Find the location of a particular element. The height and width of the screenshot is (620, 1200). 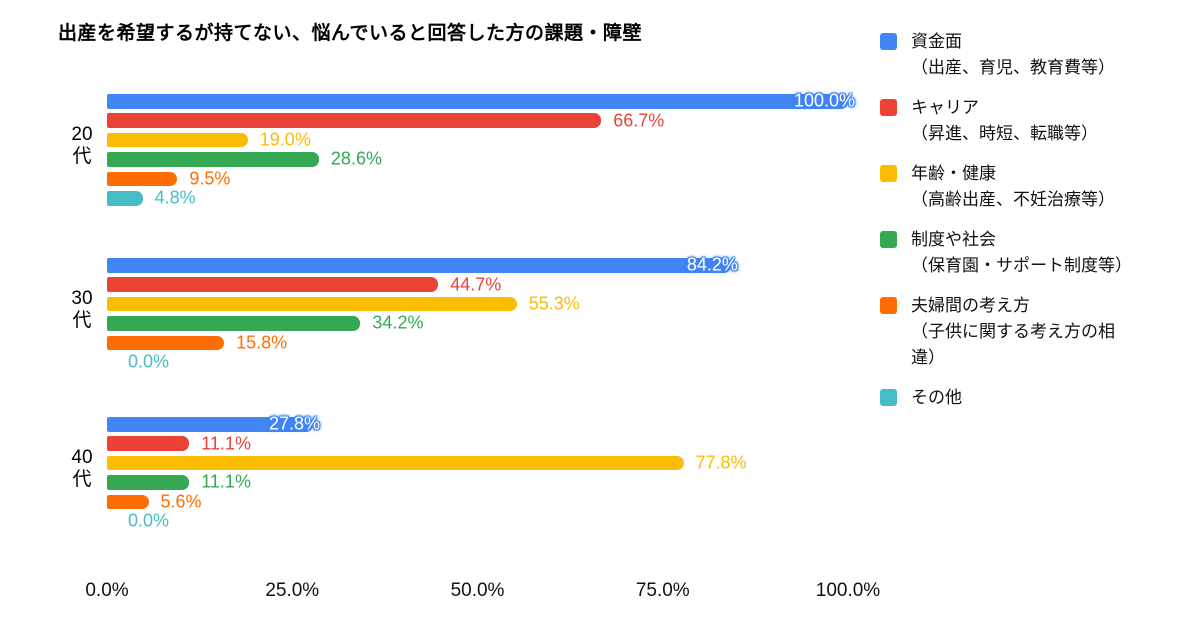

bar-年齢・健康-20代 is located at coordinates (177, 140).